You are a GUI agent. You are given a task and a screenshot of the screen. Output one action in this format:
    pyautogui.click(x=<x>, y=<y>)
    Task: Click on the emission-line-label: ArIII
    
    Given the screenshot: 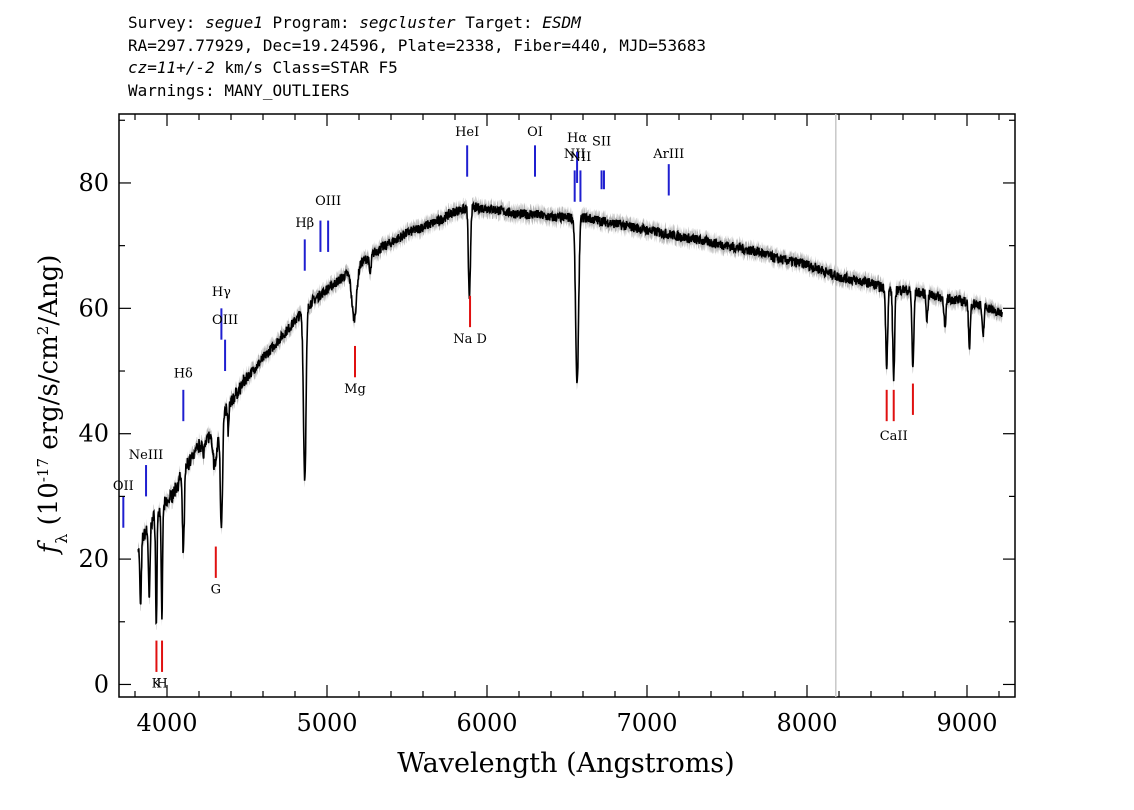 What is the action you would take?
    pyautogui.click(x=668, y=154)
    